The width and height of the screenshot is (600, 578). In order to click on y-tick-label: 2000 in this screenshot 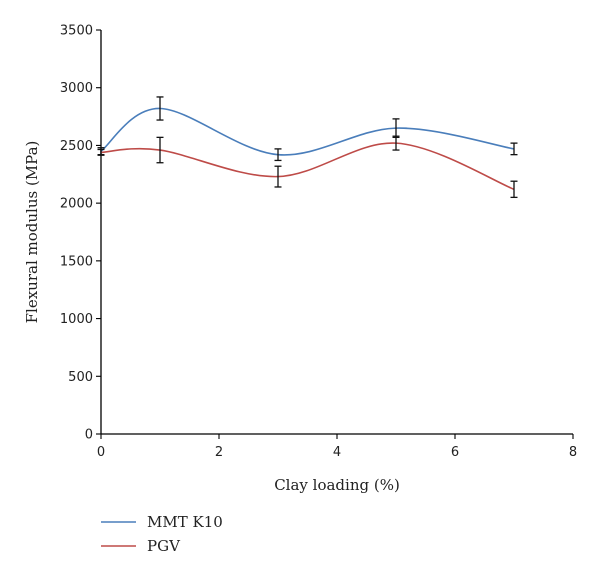, I will do `click(76, 204)`.